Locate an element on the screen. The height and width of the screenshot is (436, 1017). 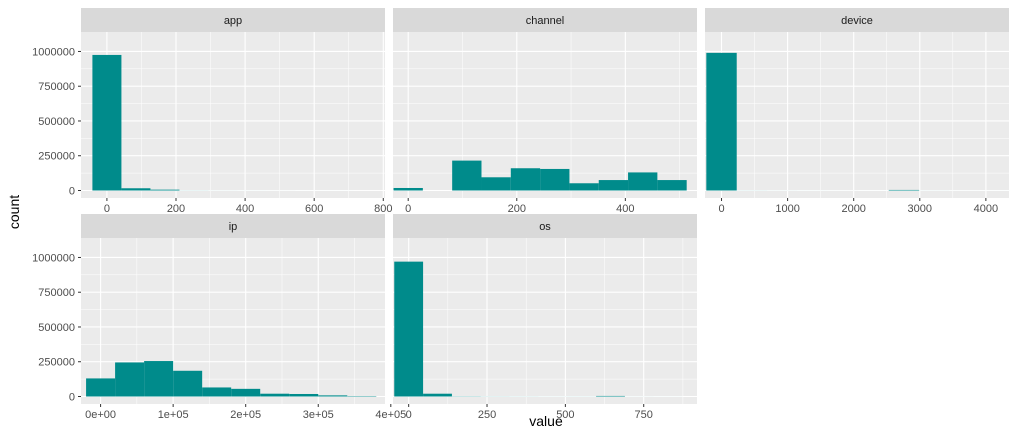
facet-os: os 0 250 500 750 is located at coordinates (545, 317).